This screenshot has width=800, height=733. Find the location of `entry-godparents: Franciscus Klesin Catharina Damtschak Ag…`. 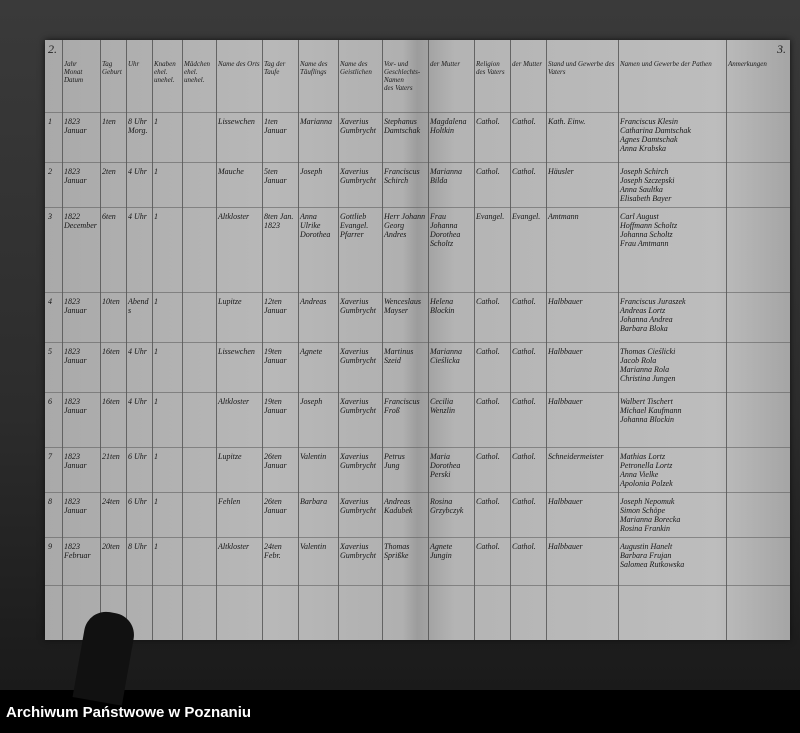

entry-godparents: Franciscus Klesin Catharina Damtschak Ag… is located at coordinates (655, 135).